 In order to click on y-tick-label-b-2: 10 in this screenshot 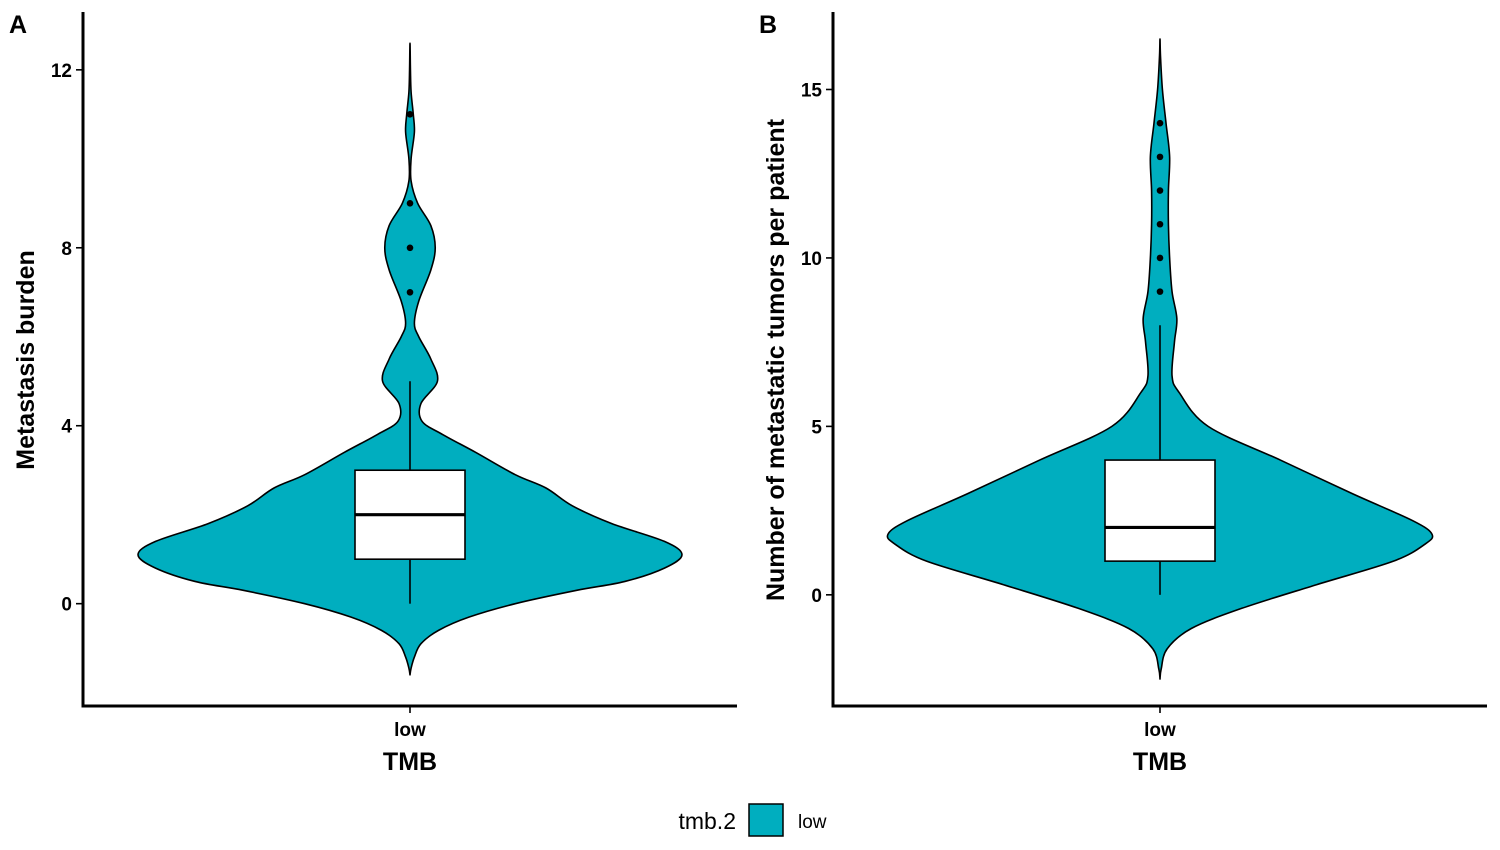, I will do `click(811, 259)`.